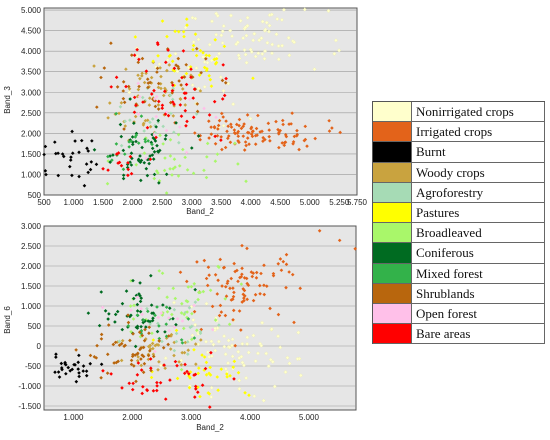 The height and width of the screenshot is (440, 550). What do you see at coordinates (443, 334) in the screenshot?
I see `legend-label: Bare areas` at bounding box center [443, 334].